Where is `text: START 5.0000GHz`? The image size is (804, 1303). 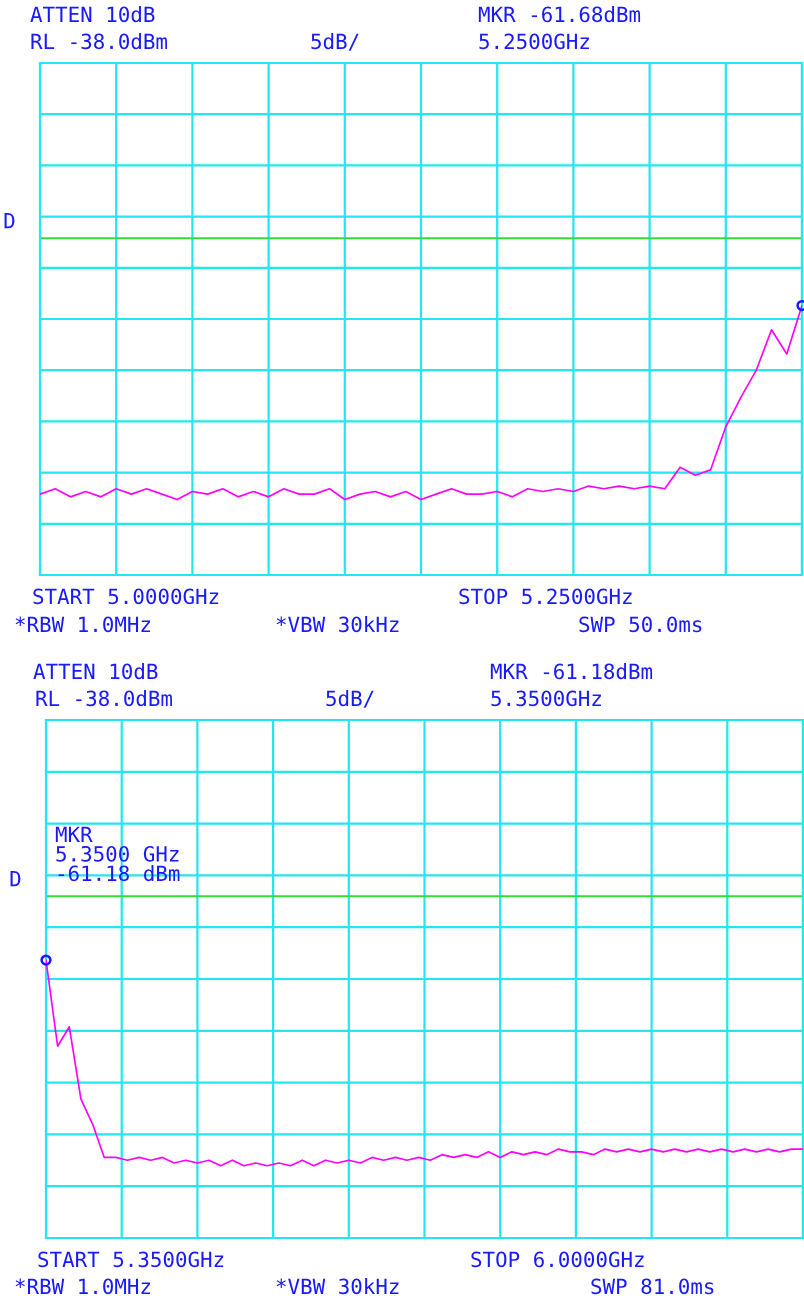
text: START 5.0000GHz is located at coordinates (126, 596).